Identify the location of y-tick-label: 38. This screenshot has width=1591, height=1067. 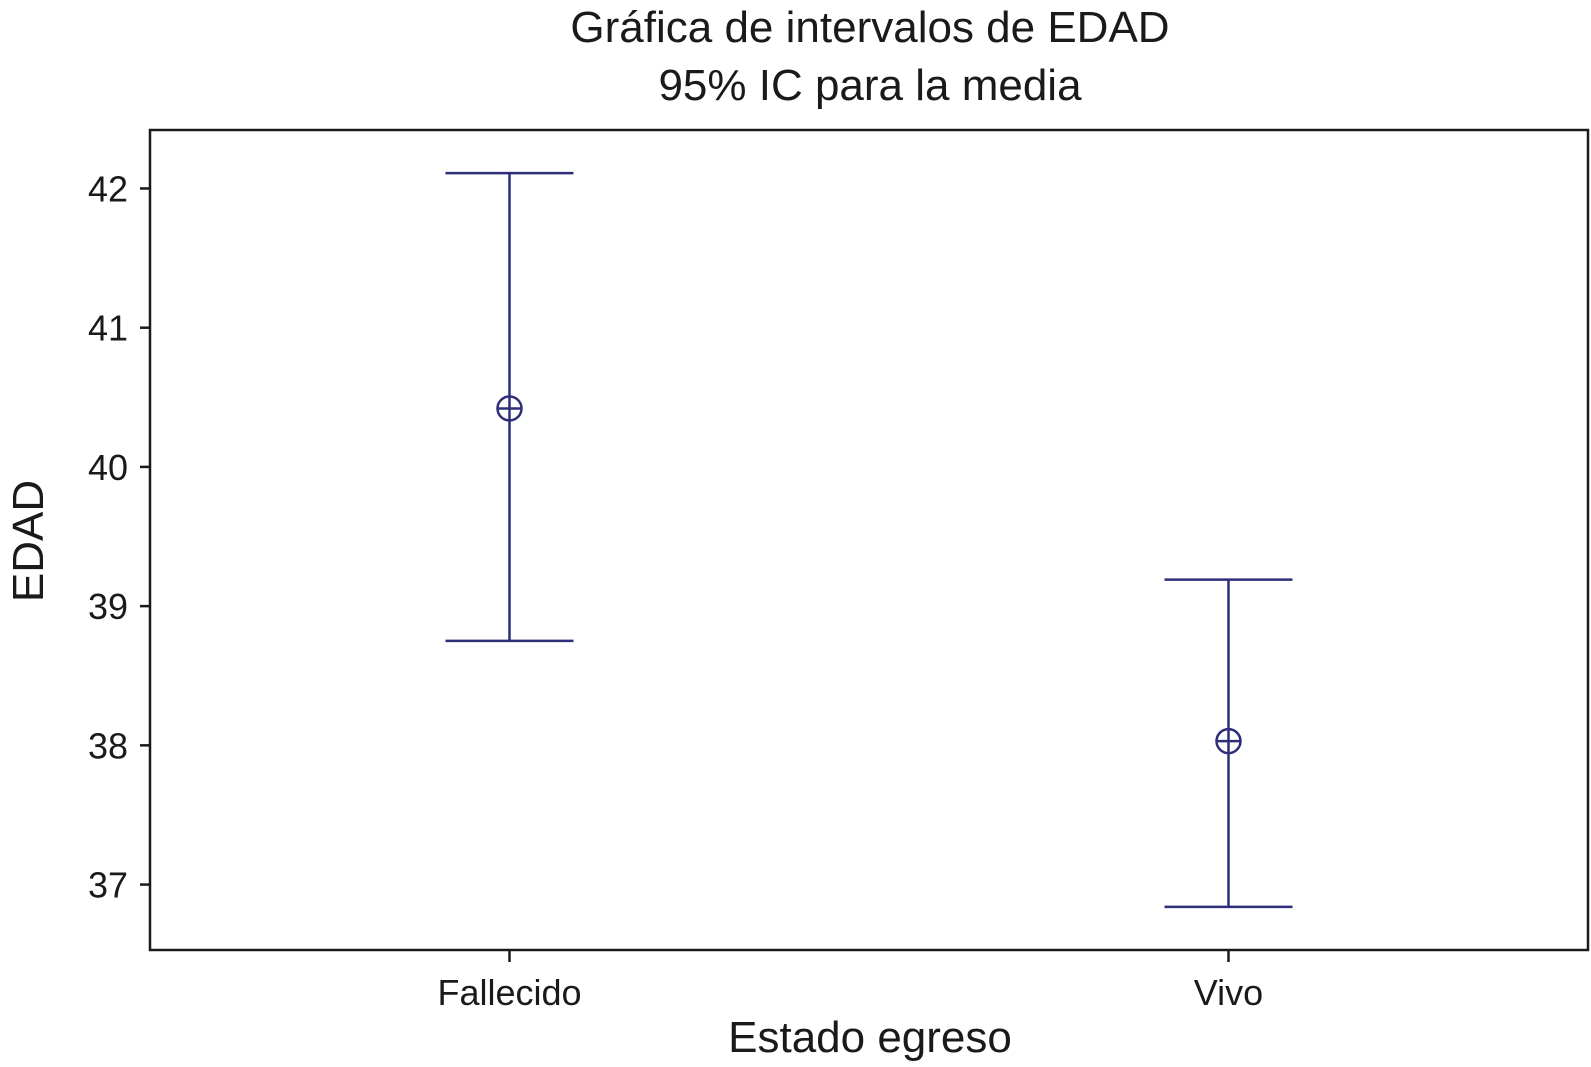
(108, 745).